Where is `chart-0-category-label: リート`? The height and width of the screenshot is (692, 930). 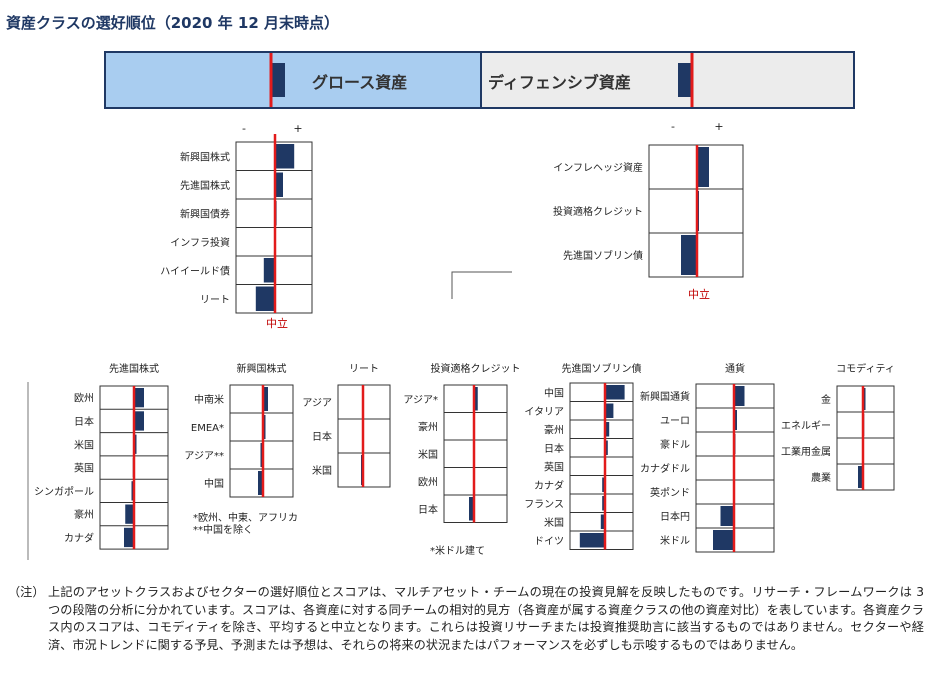
chart-0-category-label: リート is located at coordinates (215, 300).